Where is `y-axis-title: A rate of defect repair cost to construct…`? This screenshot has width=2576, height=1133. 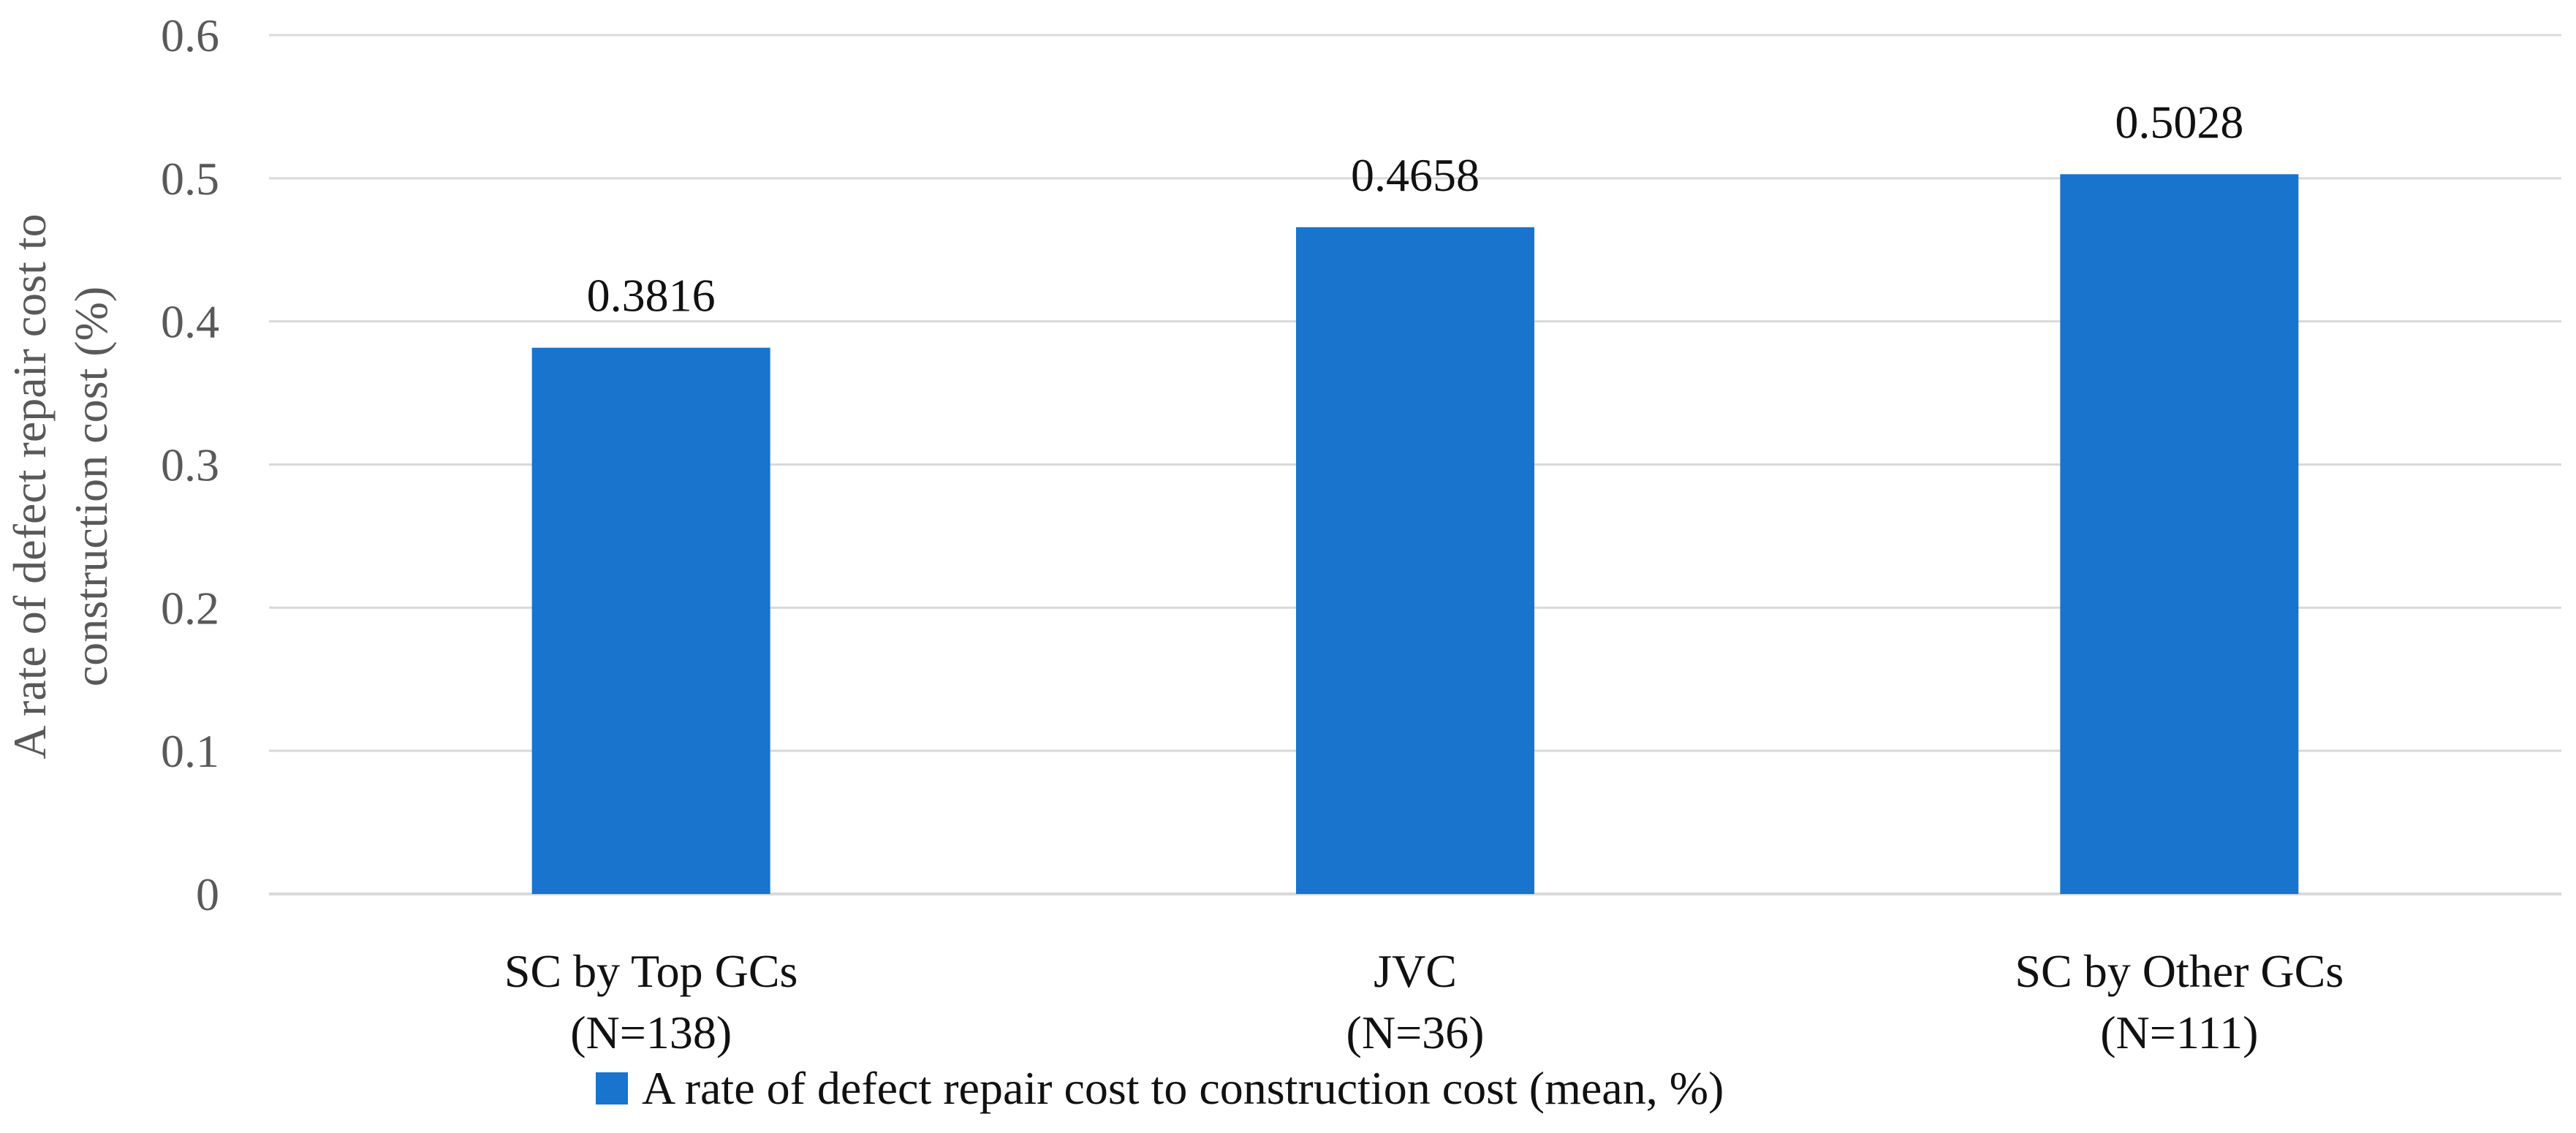 y-axis-title: A rate of defect repair cost to construct… is located at coordinates (60, 486).